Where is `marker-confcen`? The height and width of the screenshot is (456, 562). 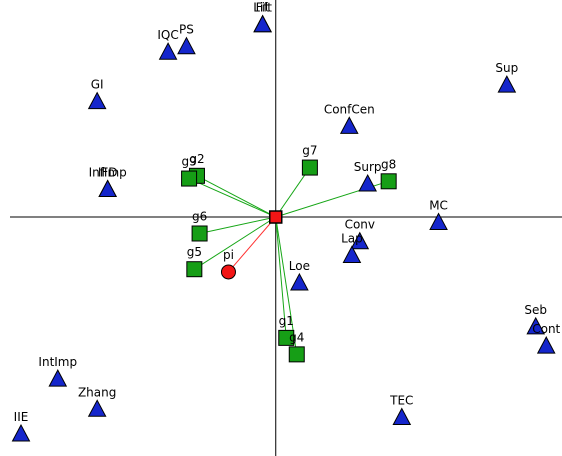
marker-confcen is located at coordinates (349, 125).